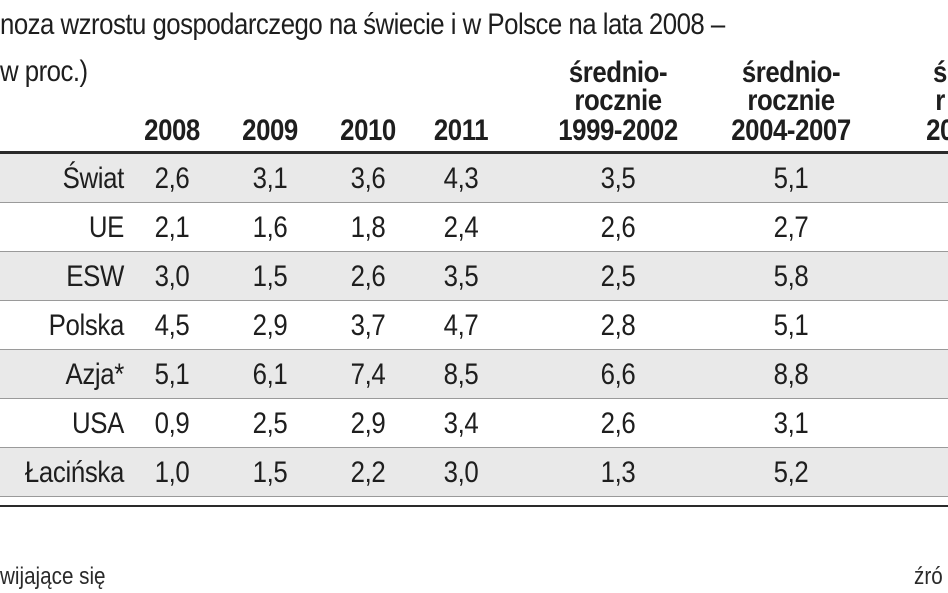 The image size is (948, 593). I want to click on table-row: Świat 2,6 3,1 3,6 4,3 3,5 5,1, so click(474, 178).